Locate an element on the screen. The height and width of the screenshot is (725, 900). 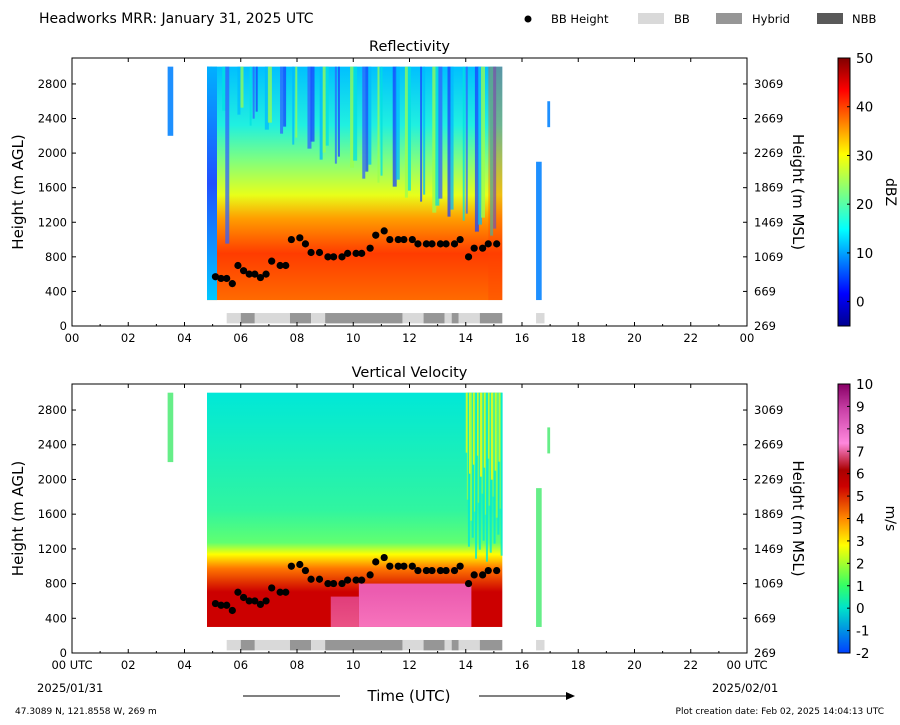
x-tick-label: 16 is located at coordinates (522, 338).